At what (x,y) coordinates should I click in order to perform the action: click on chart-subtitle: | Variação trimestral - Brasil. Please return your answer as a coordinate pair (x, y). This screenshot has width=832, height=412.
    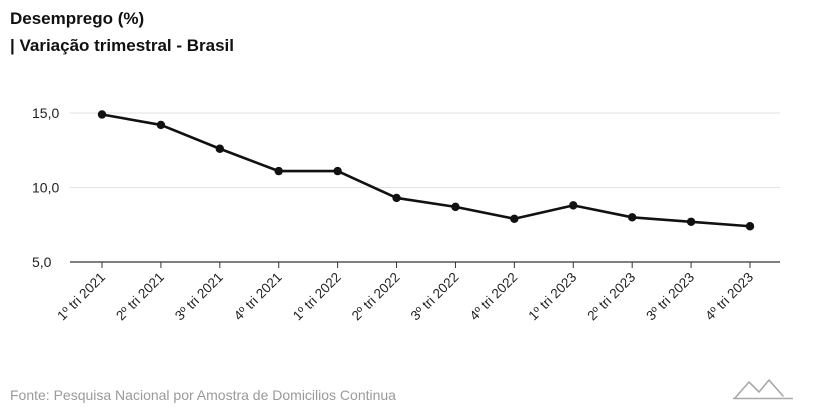
    Looking at the image, I should click on (122, 45).